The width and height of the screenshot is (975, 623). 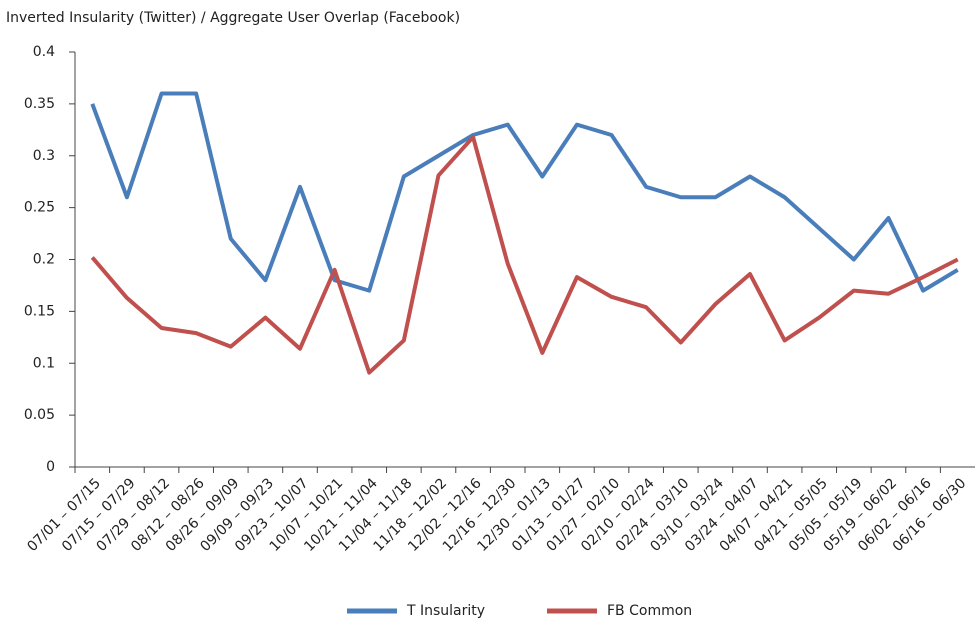 What do you see at coordinates (44, 363) in the screenshot?
I see `y-tick-label: 0.1` at bounding box center [44, 363].